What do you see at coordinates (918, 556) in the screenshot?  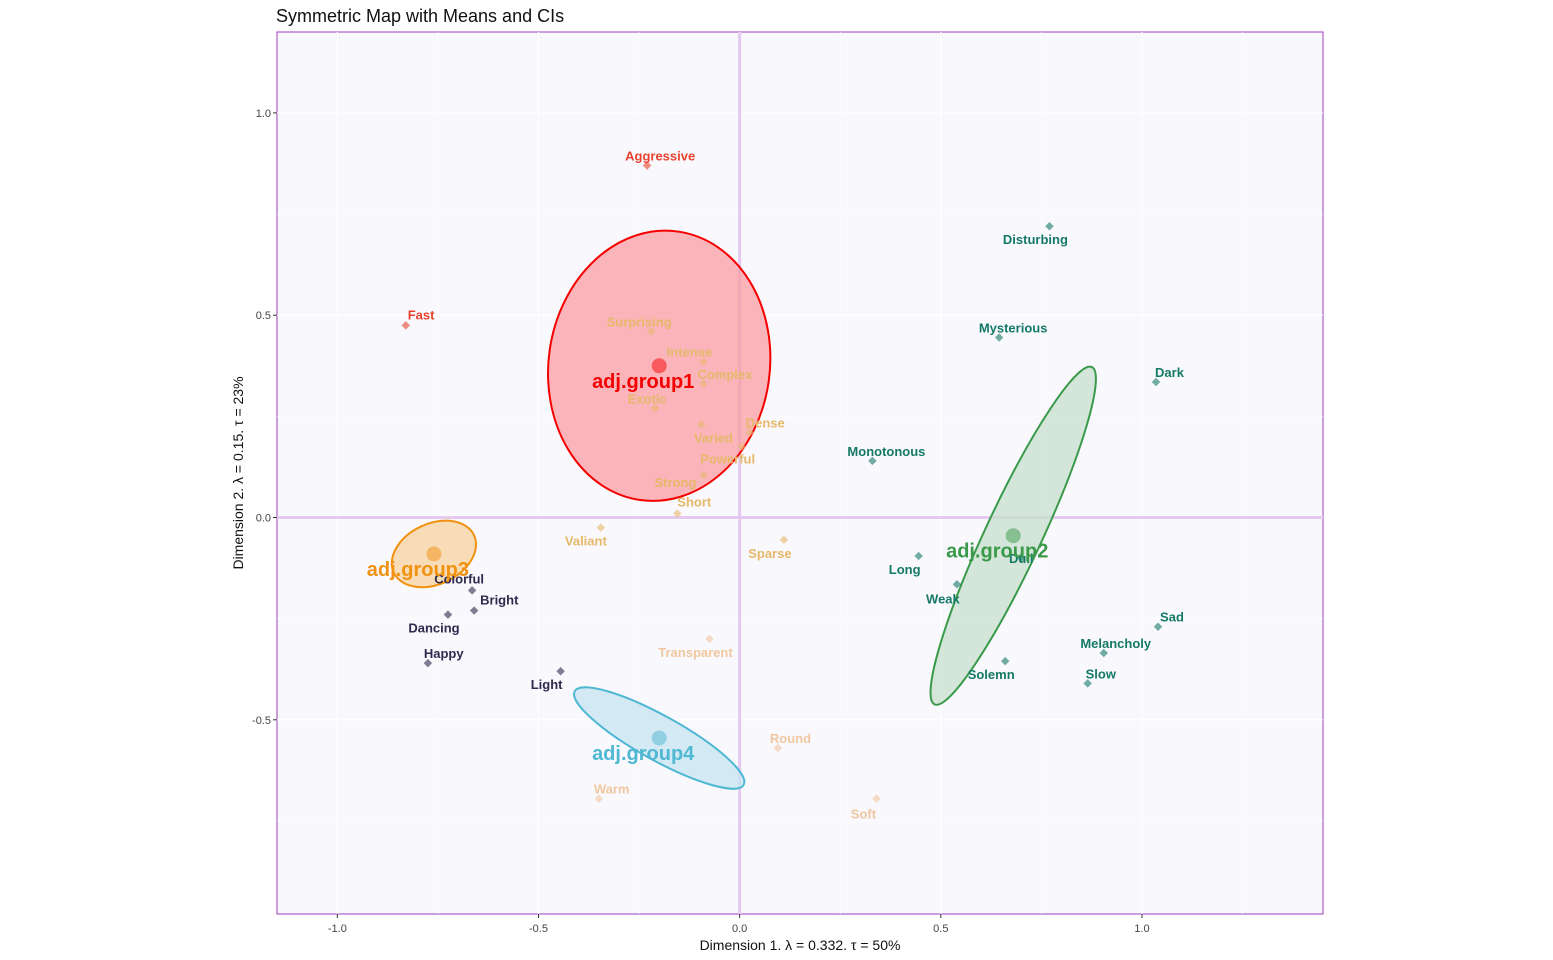 I see `point-marker-long` at bounding box center [918, 556].